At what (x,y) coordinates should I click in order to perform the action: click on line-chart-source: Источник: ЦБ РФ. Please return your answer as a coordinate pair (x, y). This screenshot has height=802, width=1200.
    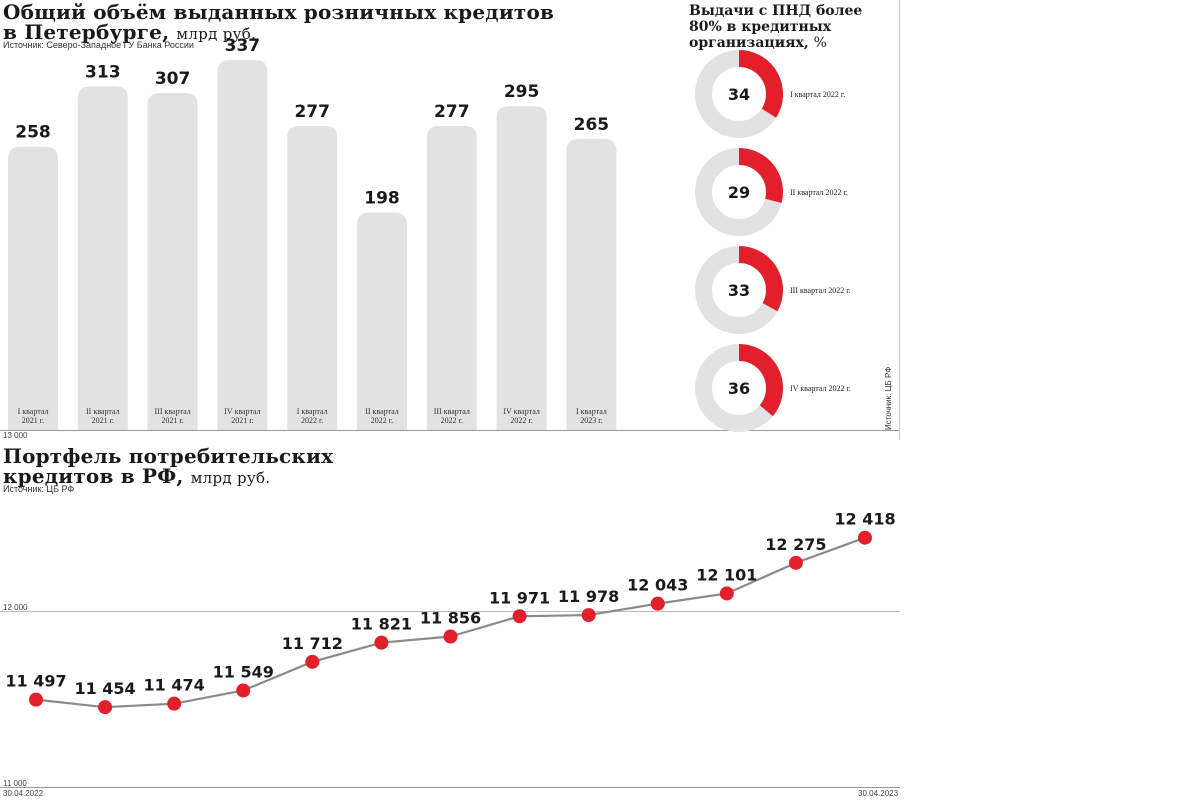
    Looking at the image, I should click on (39, 489).